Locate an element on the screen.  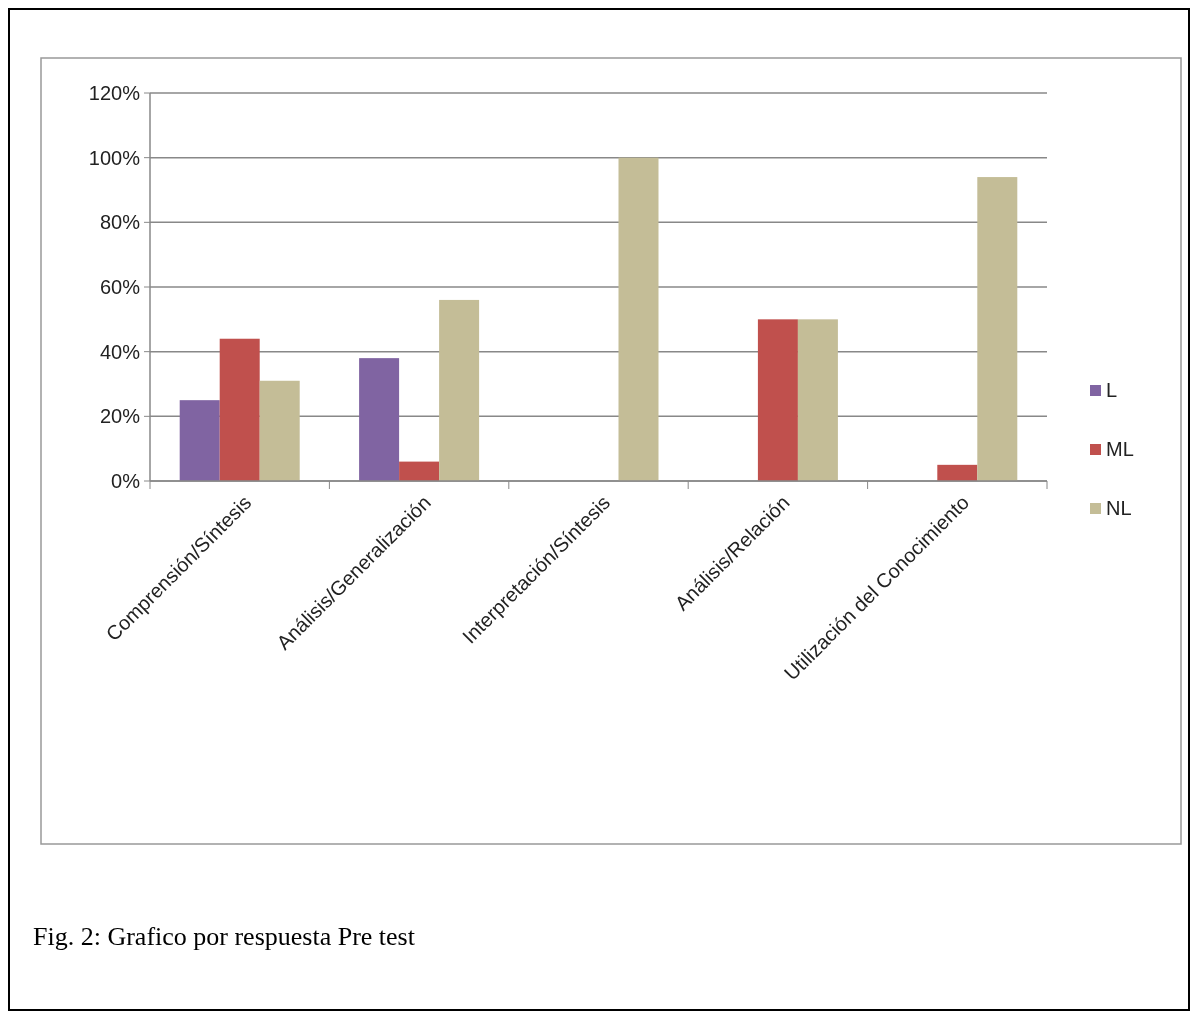
y-tick-label: 0% is located at coordinates (126, 481).